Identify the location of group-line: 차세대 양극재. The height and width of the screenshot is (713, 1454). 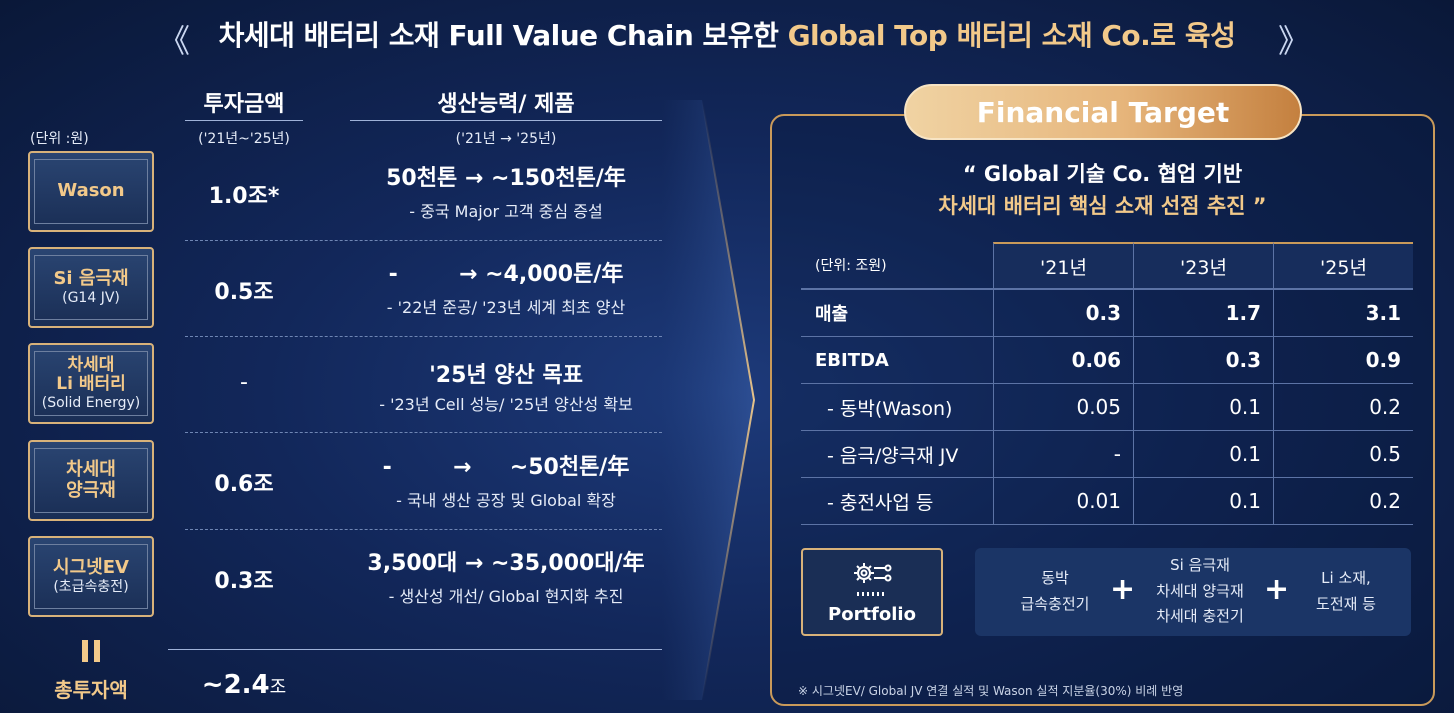
(1200, 590).